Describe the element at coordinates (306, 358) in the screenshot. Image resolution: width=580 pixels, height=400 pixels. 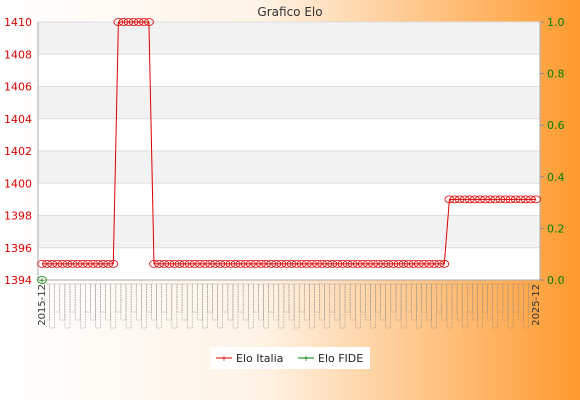
I see `legend-marker-elo-fide: +` at that location.